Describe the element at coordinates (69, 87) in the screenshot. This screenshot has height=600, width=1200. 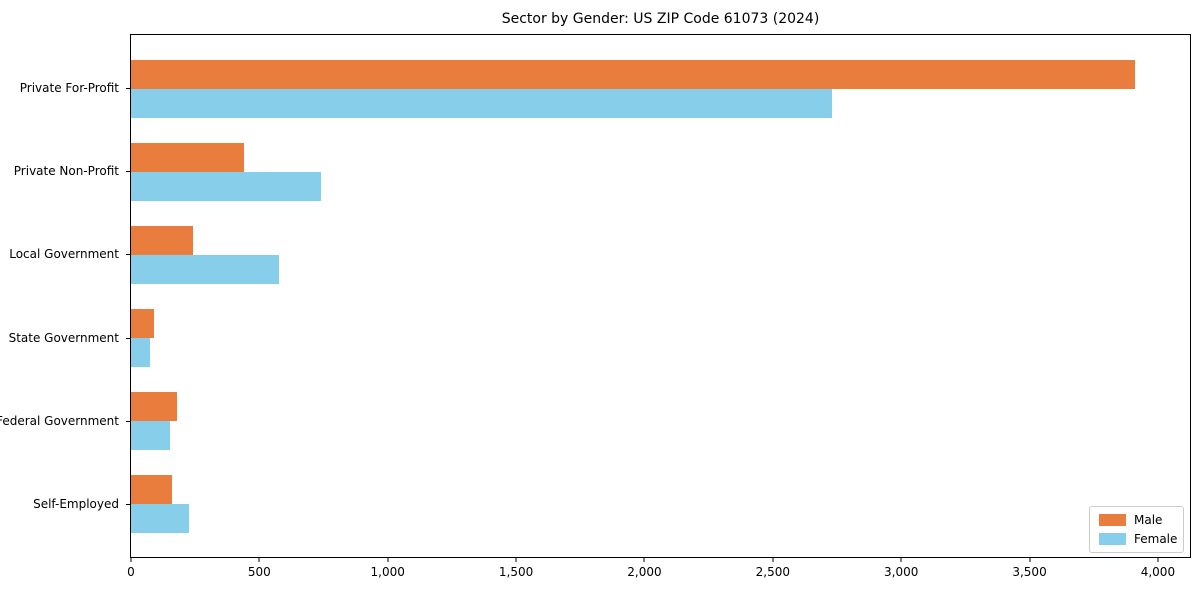
I see `y-axis-label-text: Private For-Profit` at that location.